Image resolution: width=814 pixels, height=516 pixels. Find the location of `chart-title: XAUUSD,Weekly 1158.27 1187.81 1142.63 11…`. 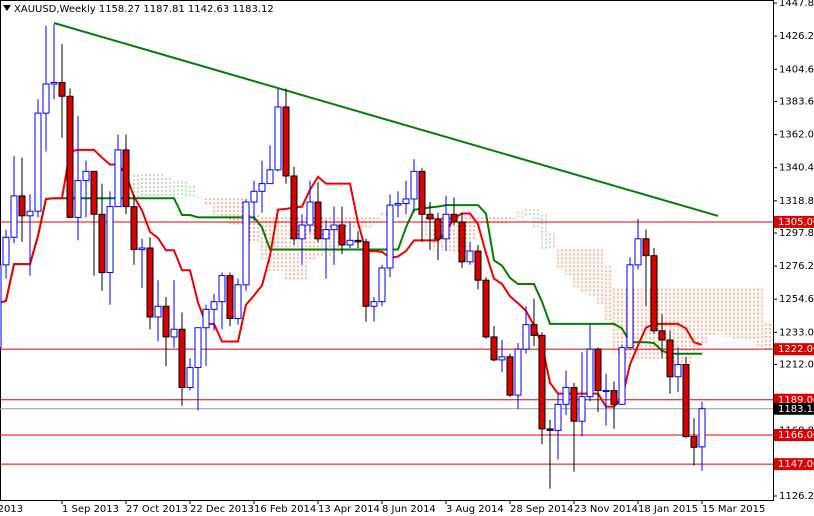

chart-title: XAUUSD,Weekly 1158.27 1187.81 1142.63 11… is located at coordinates (144, 9).